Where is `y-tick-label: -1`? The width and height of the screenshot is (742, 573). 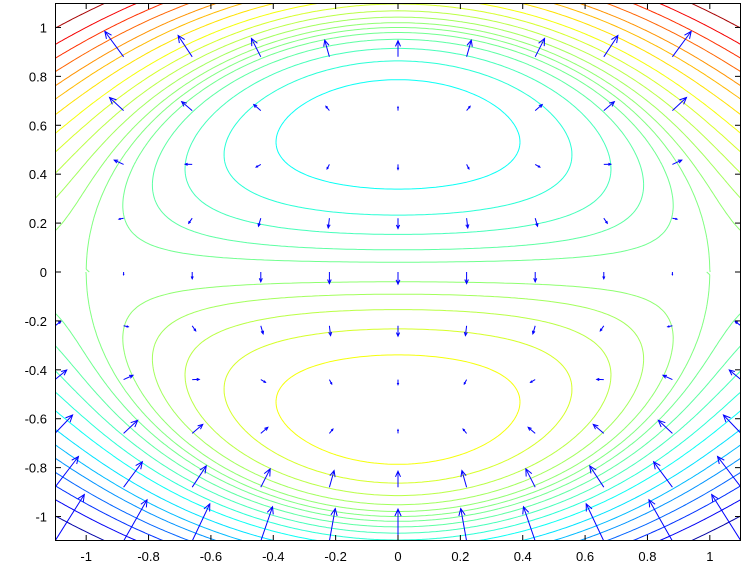
y-tick-label: -1 is located at coordinates (41, 517).